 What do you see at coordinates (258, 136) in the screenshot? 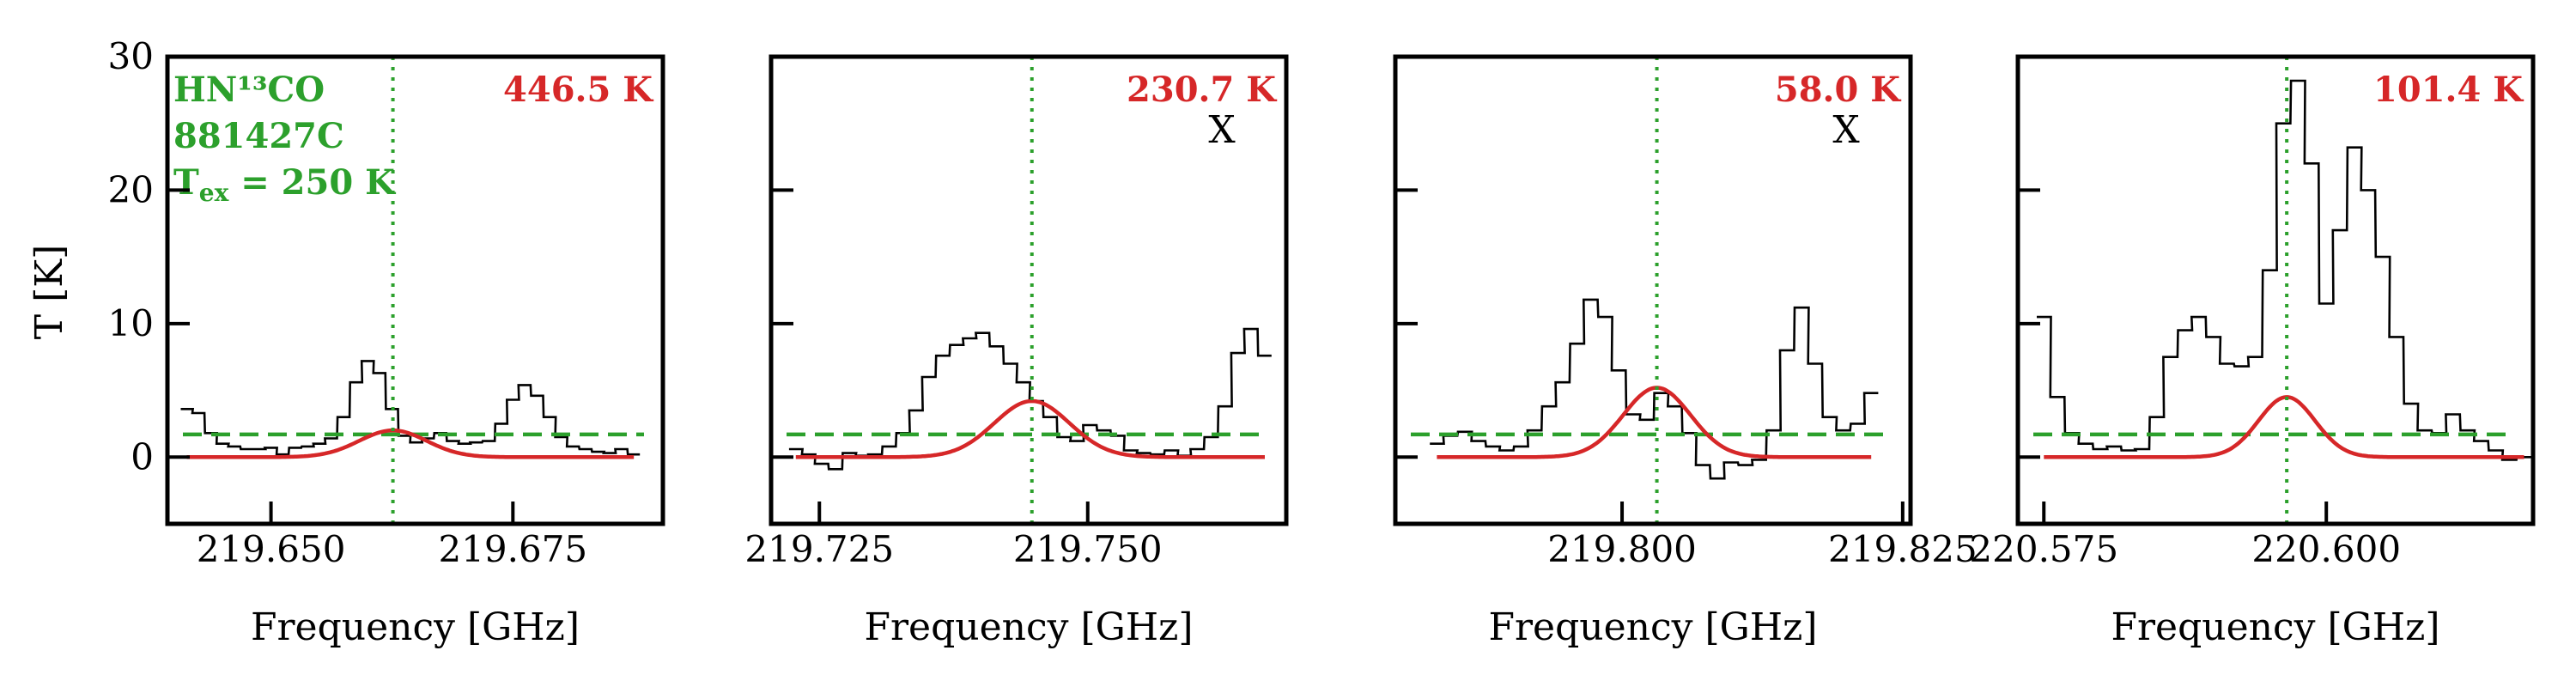
I see `source-label: 881427C` at bounding box center [258, 136].